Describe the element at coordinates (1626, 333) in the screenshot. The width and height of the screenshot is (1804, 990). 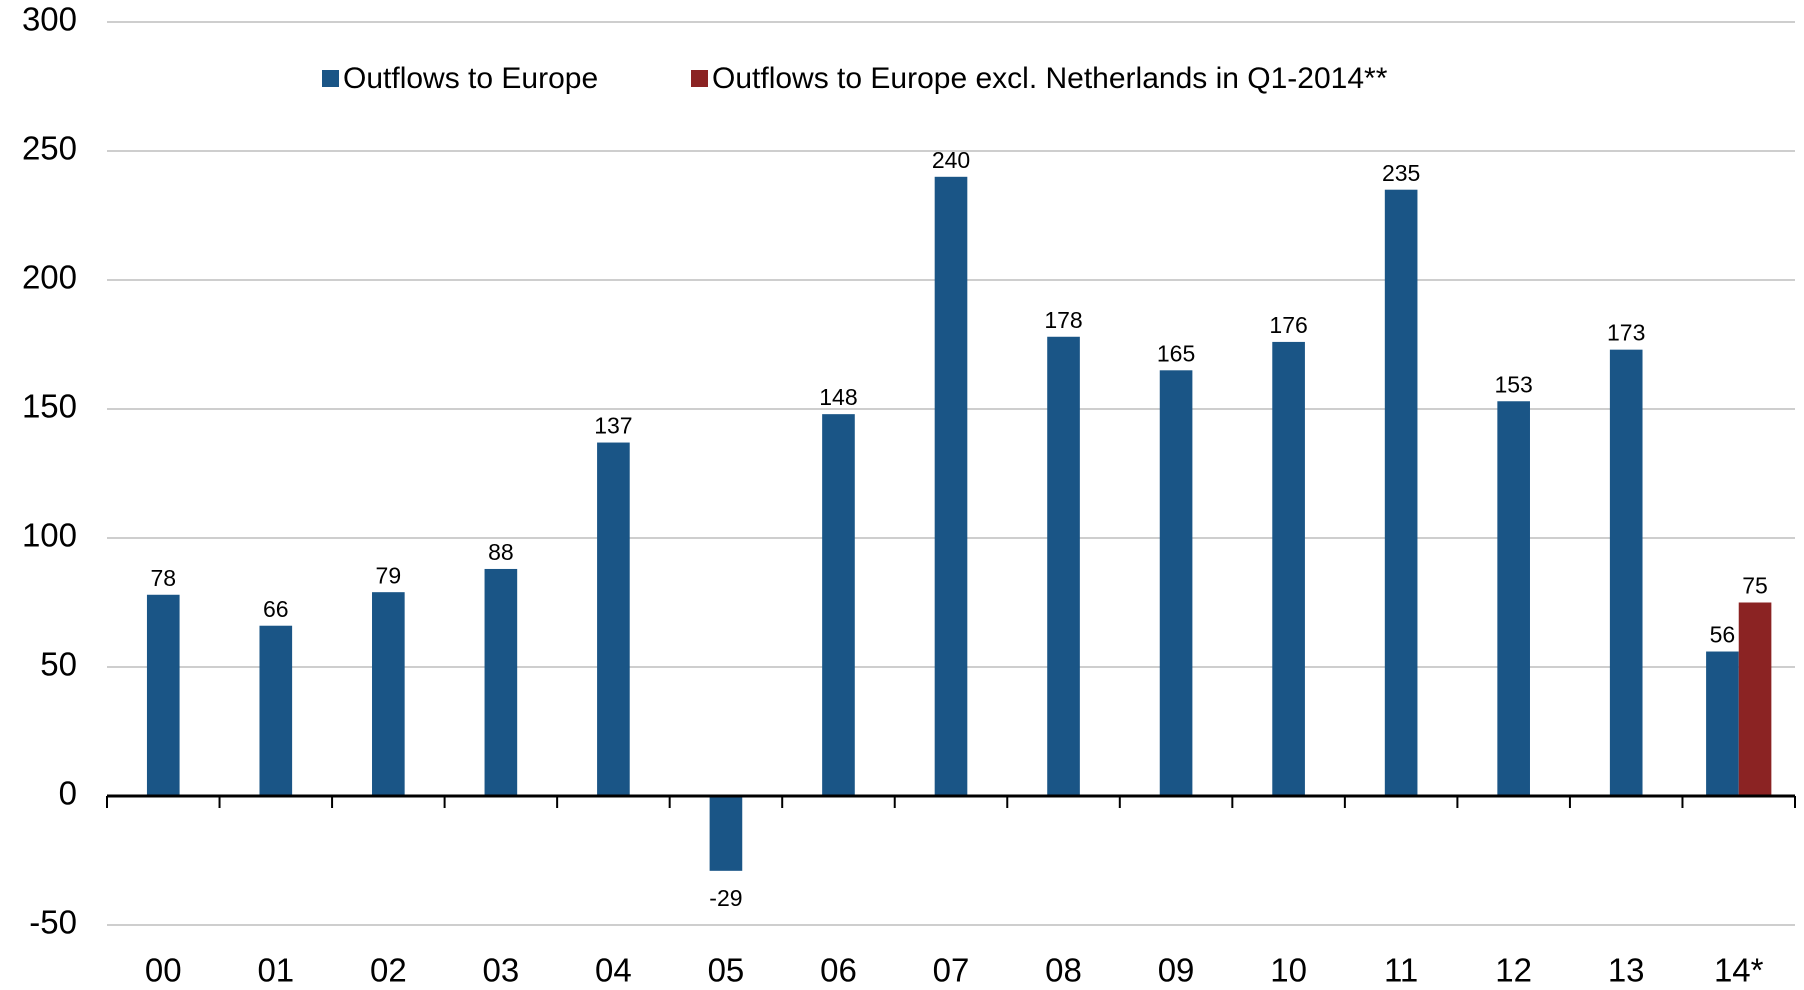
I see `value-label: 173` at that location.